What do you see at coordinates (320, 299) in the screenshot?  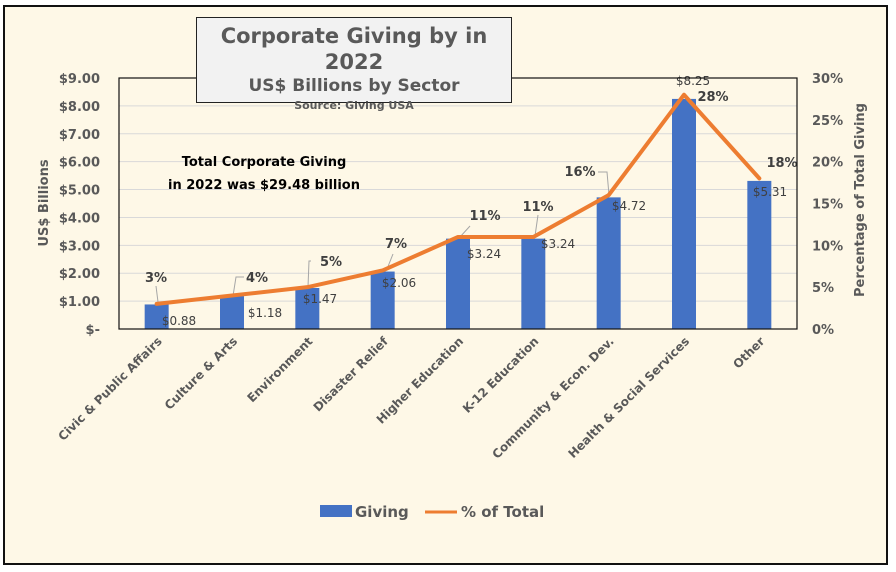 I see `bar-value-label: $1.47` at bounding box center [320, 299].